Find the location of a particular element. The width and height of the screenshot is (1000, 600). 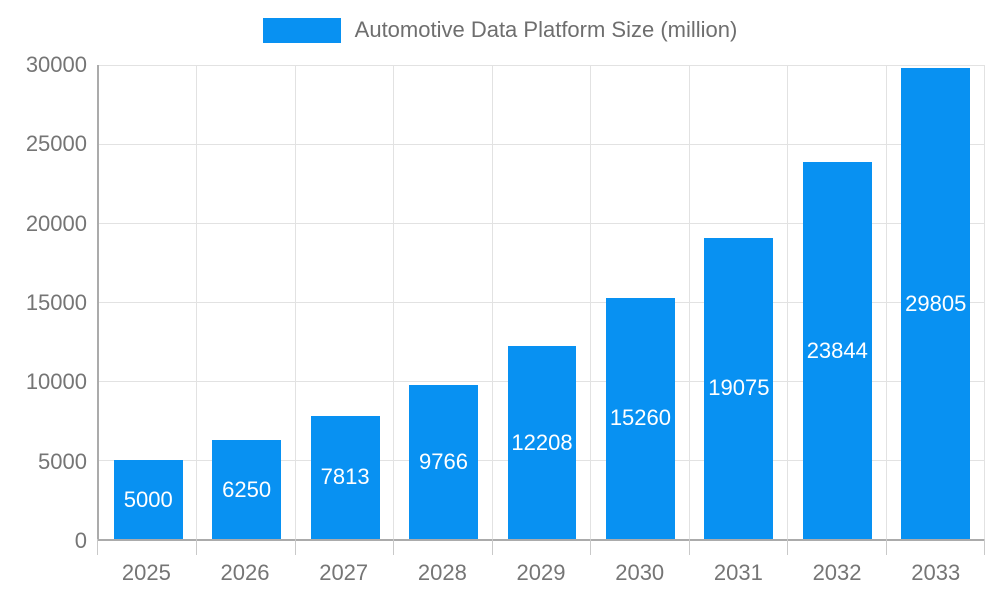

bar-slot: 15260 is located at coordinates (640, 302).